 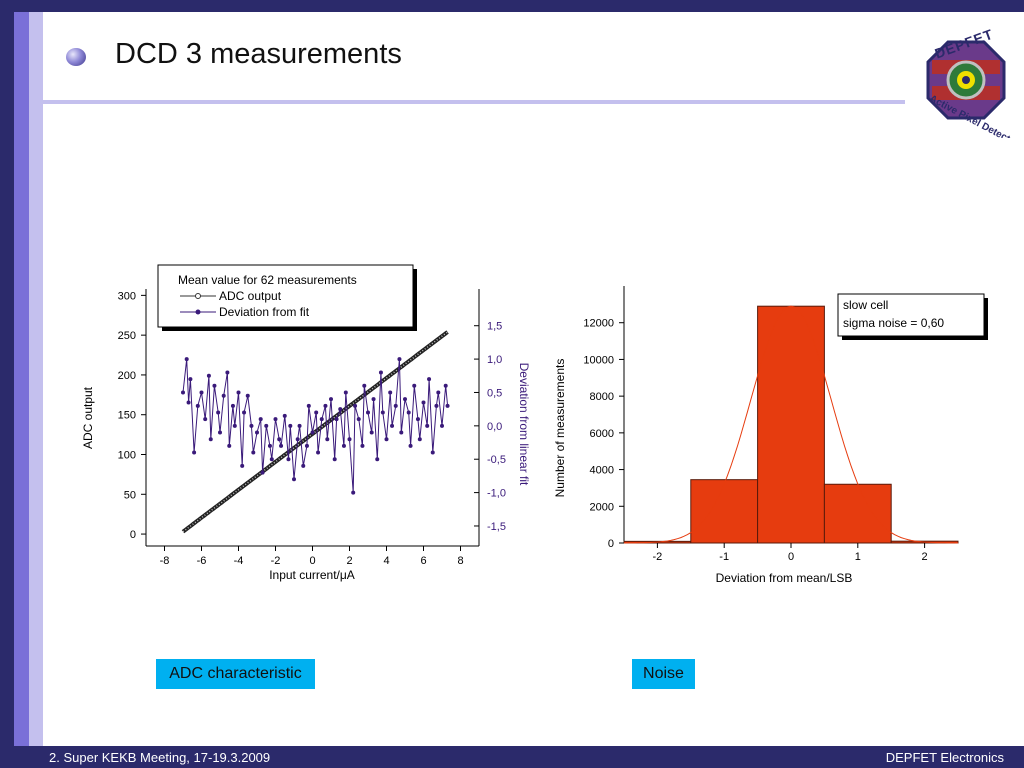 I want to click on noise-x-tick-label: 1, so click(x=858, y=557).